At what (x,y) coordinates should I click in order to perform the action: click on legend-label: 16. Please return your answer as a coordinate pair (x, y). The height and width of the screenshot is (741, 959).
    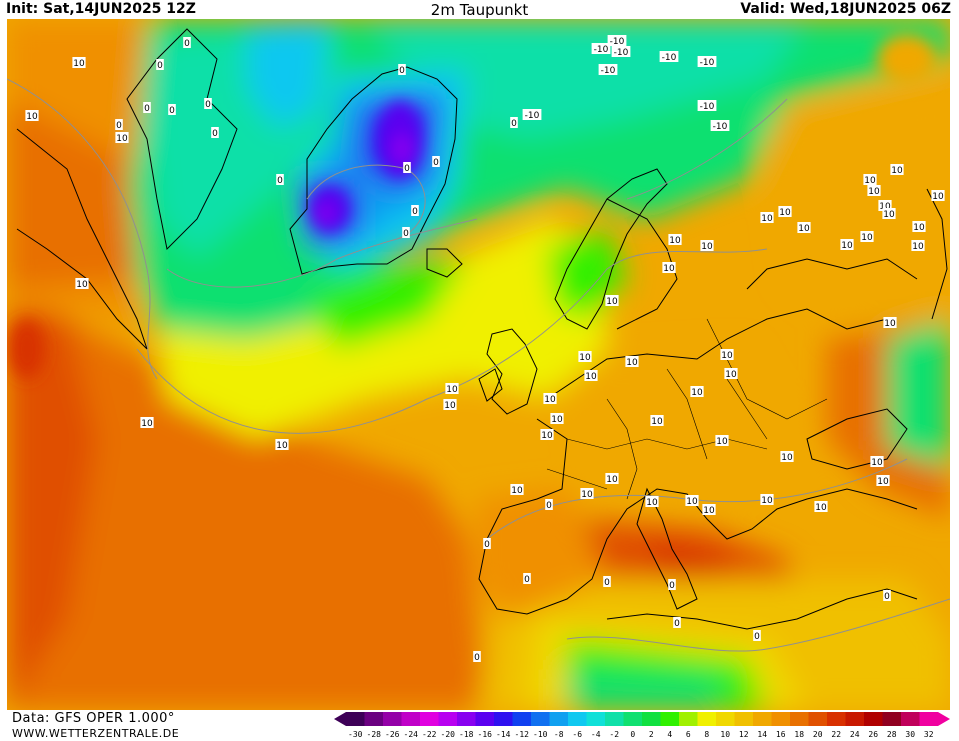
    Looking at the image, I should click on (780, 734).